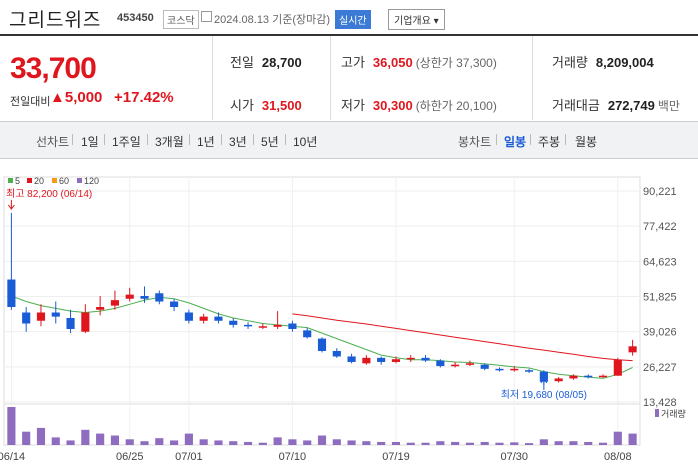  Describe the element at coordinates (515, 142) in the screenshot. I see `period-daily: 일봉` at that location.